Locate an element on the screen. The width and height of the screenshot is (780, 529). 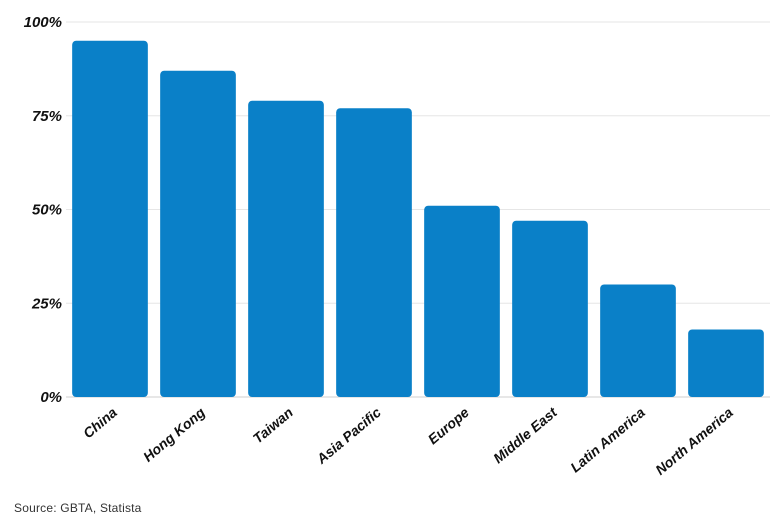
bar-taiwan is located at coordinates (286, 248).